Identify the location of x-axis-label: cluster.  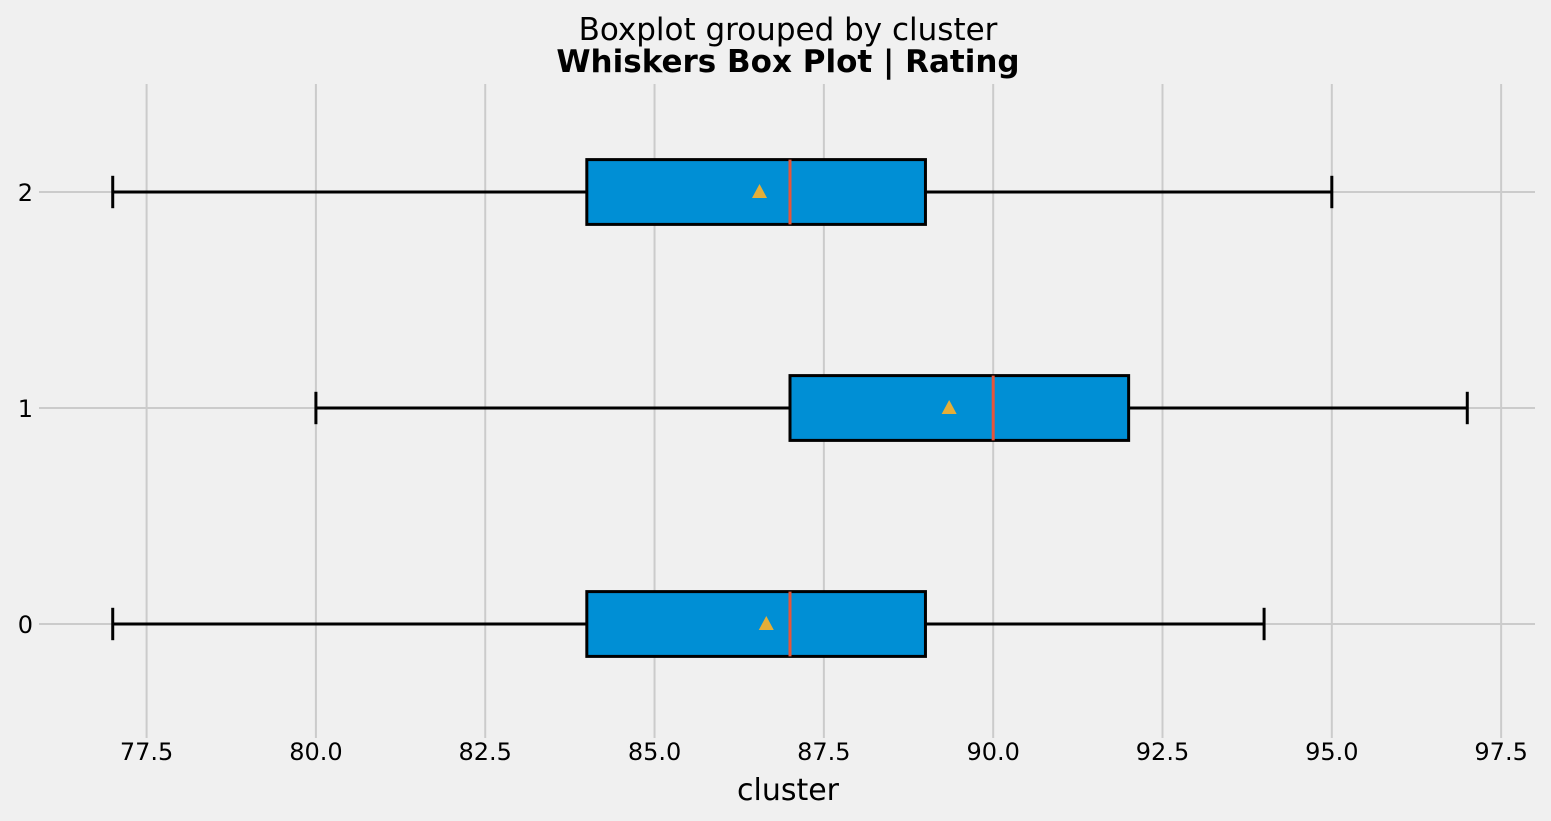
(788, 790).